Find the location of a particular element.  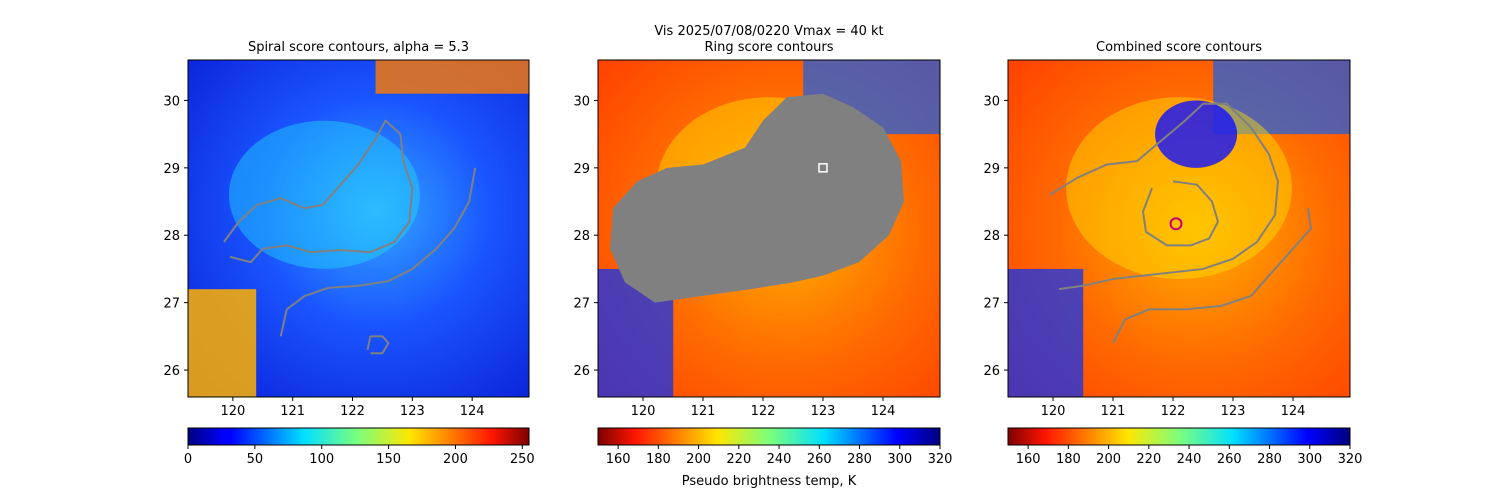

cloud-band is located at coordinates (324, 194).